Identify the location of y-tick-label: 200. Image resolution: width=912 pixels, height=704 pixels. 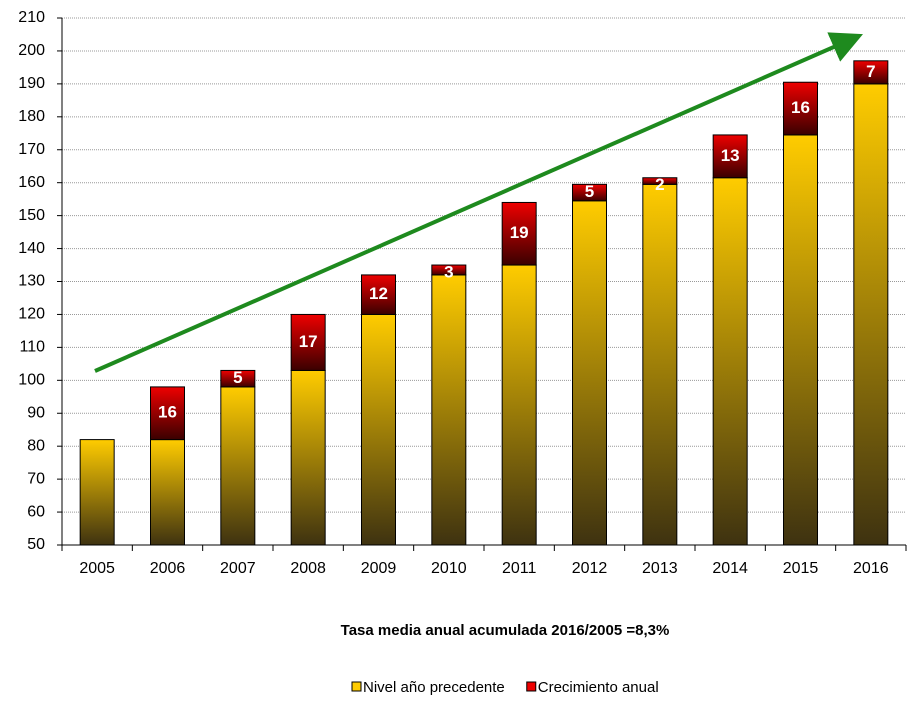
(31, 50).